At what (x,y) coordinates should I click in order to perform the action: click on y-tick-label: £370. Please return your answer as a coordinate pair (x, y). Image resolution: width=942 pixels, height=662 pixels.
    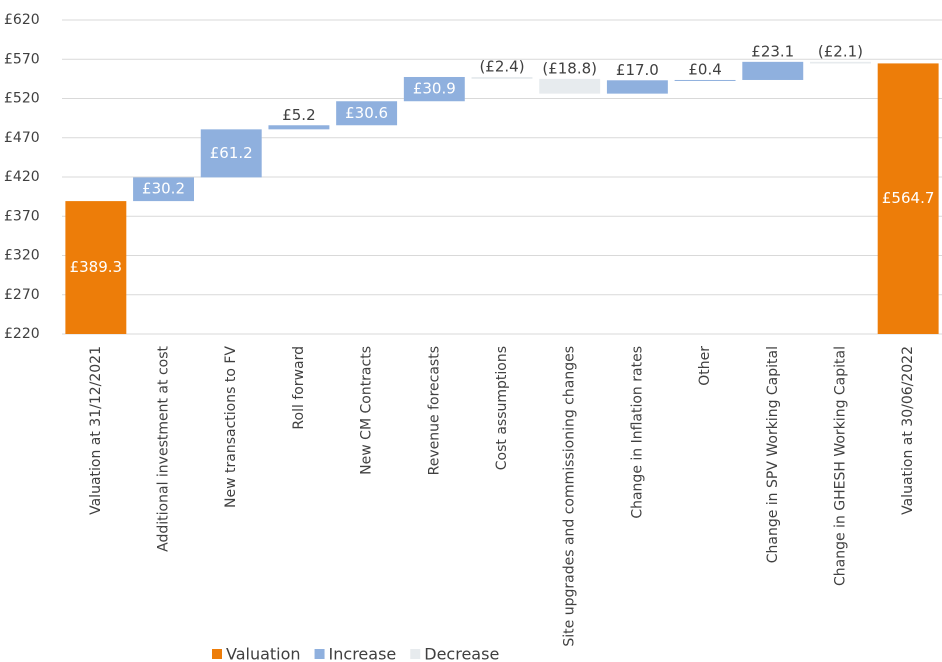
    Looking at the image, I should click on (22, 216).